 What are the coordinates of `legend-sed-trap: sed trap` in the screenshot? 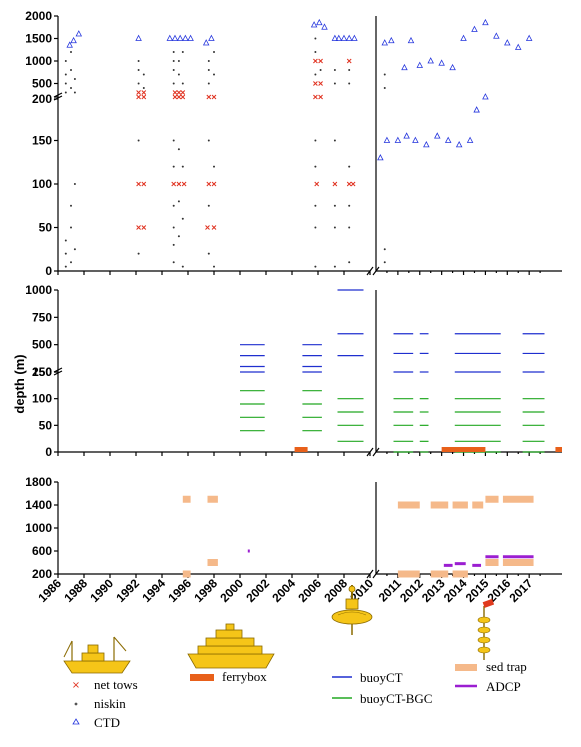 It's located at (491, 666).